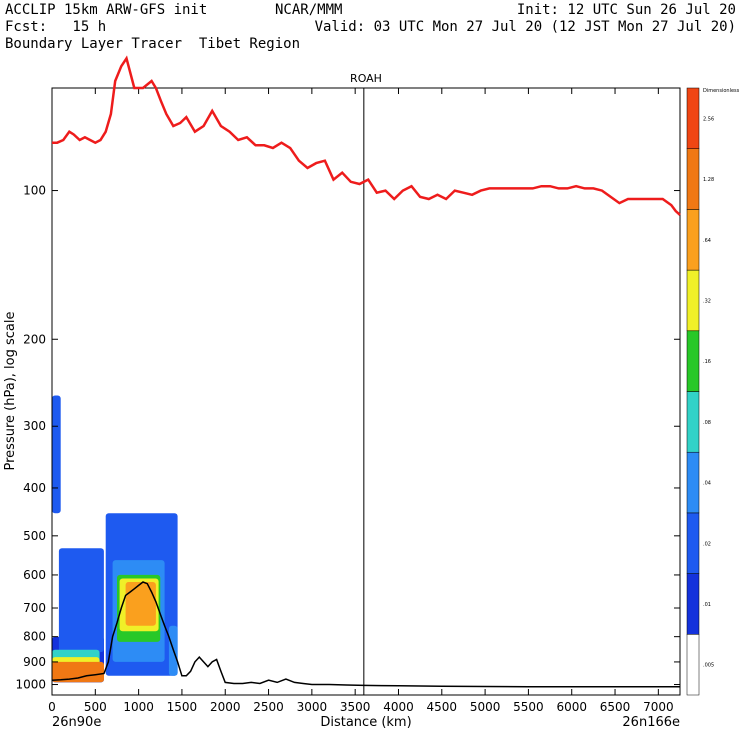 The image size is (740, 740). I want to click on x-end-label: 26n166e, so click(651, 722).